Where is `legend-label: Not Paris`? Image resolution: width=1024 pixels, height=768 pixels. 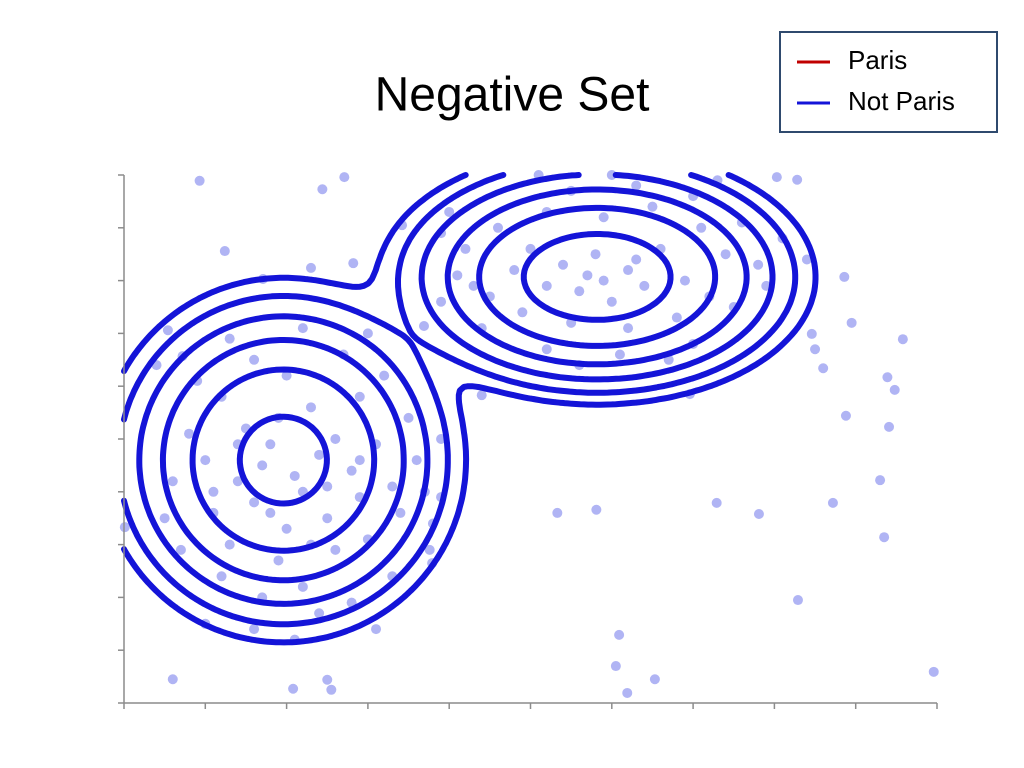 legend-label: Not Paris is located at coordinates (901, 101).